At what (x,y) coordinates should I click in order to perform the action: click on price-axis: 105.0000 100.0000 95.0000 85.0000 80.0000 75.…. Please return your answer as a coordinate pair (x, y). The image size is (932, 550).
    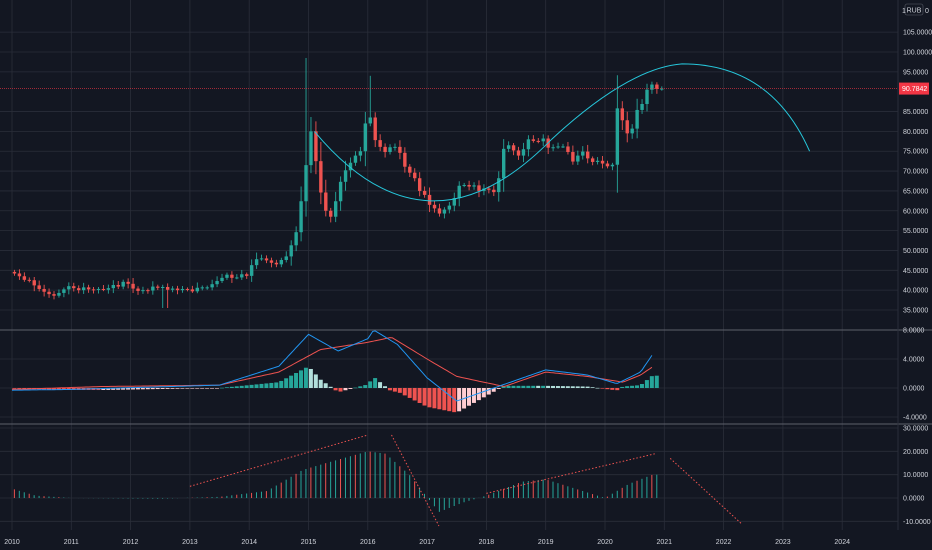
    Looking at the image, I should click on (915, 278).